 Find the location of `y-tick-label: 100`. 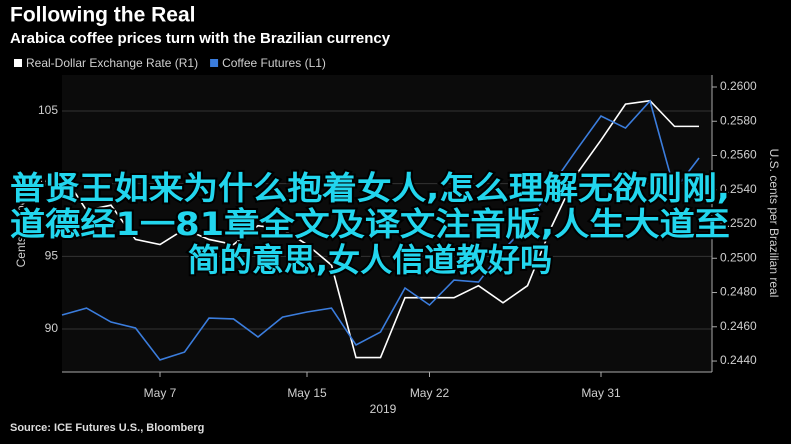

y-tick-label: 100 is located at coordinates (48, 183).